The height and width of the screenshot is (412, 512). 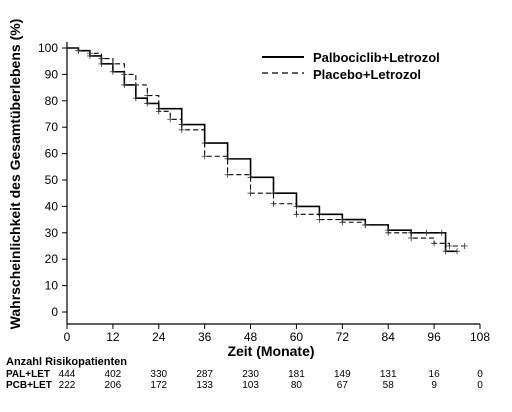 I want to click on risk-value: 402, so click(x=113, y=374).